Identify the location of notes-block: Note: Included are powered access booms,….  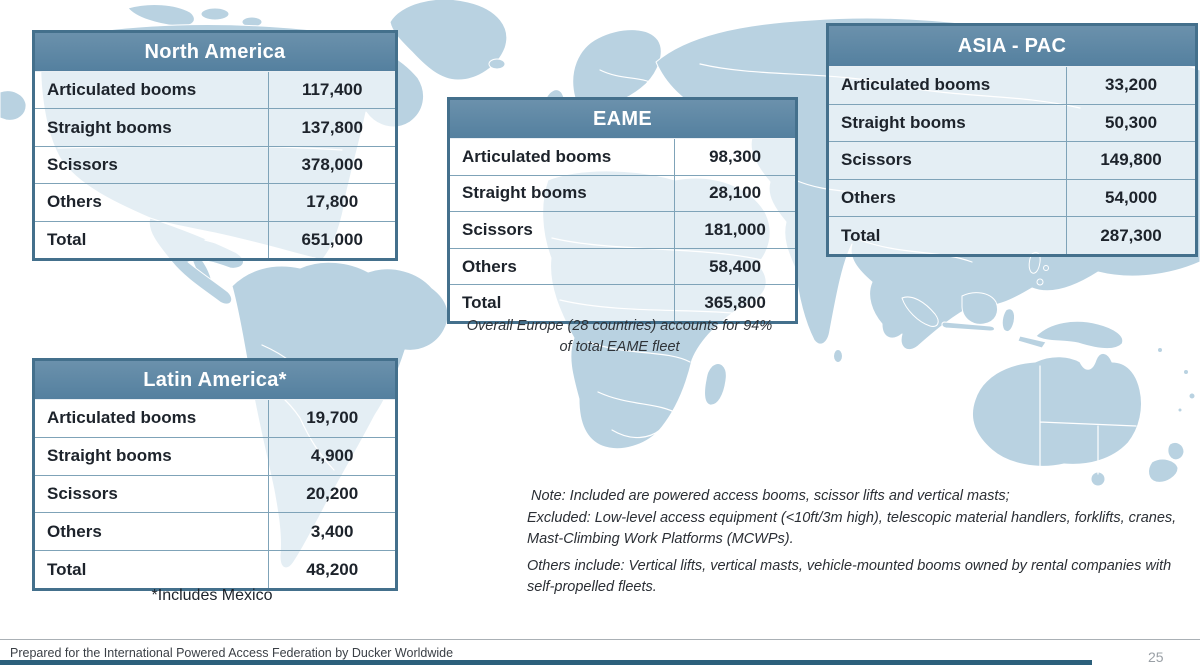
(857, 542).